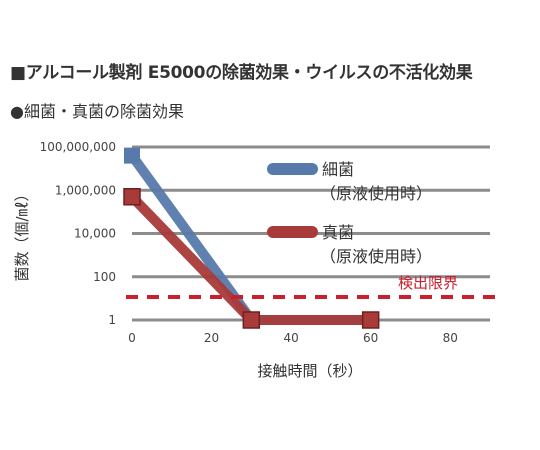 The image size is (540, 450). I want to click on x-tick-label: 0, so click(132, 338).